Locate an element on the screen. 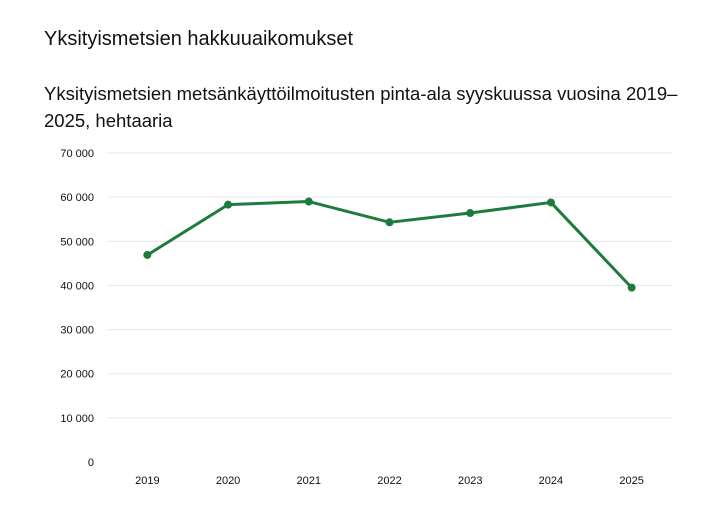 The image size is (727, 514). x-tick-label: 2021 is located at coordinates (309, 481).